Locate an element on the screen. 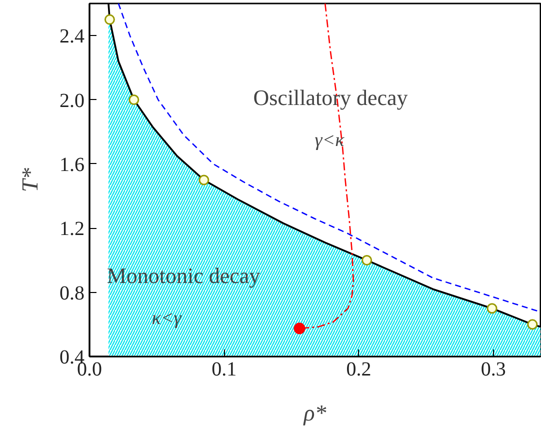 Image resolution: width=541 pixels, height=444 pixels. annotation: κ<γ is located at coordinates (167, 318).